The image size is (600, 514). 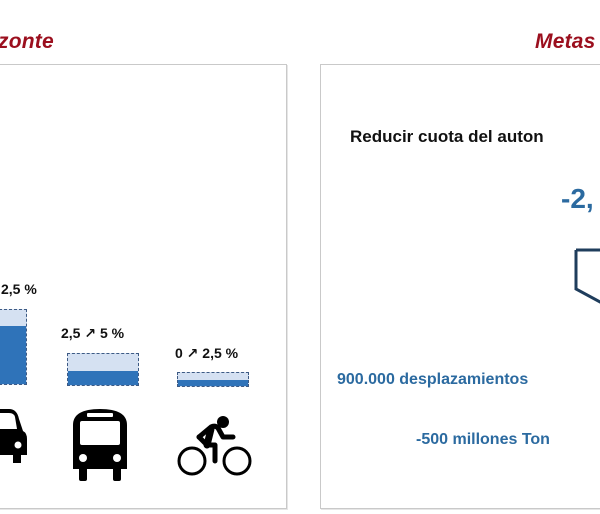 I want to click on trips-reduction-text: 900.000 desplazamientos, so click(x=433, y=379).